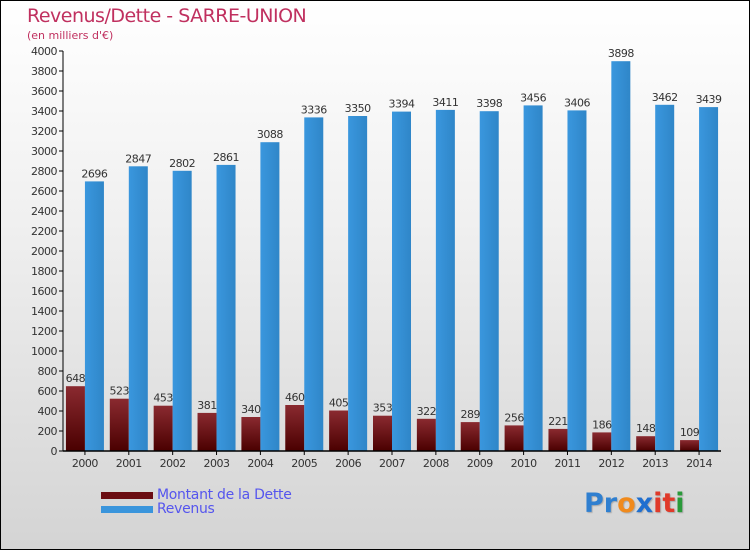 Image resolution: width=750 pixels, height=551 pixels. Describe the element at coordinates (383, 408) in the screenshot. I see `data-label-dette: 353` at that location.